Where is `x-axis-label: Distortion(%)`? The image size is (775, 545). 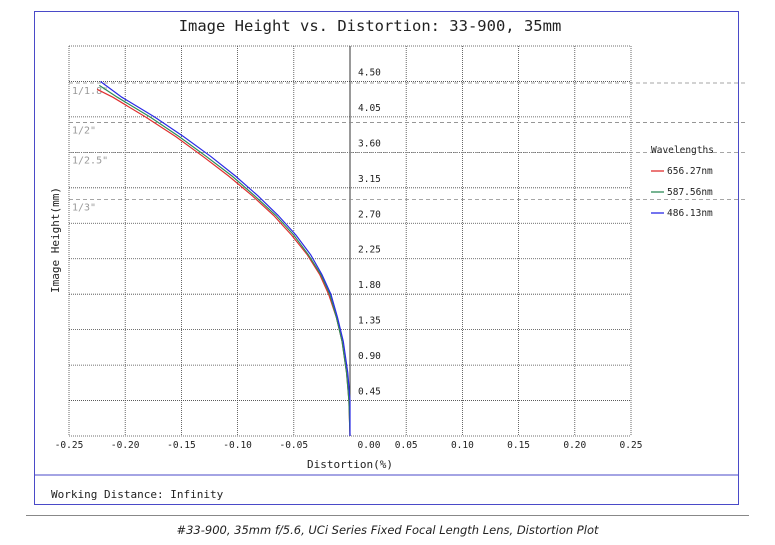 x-axis-label: Distortion(%) is located at coordinates (350, 464).